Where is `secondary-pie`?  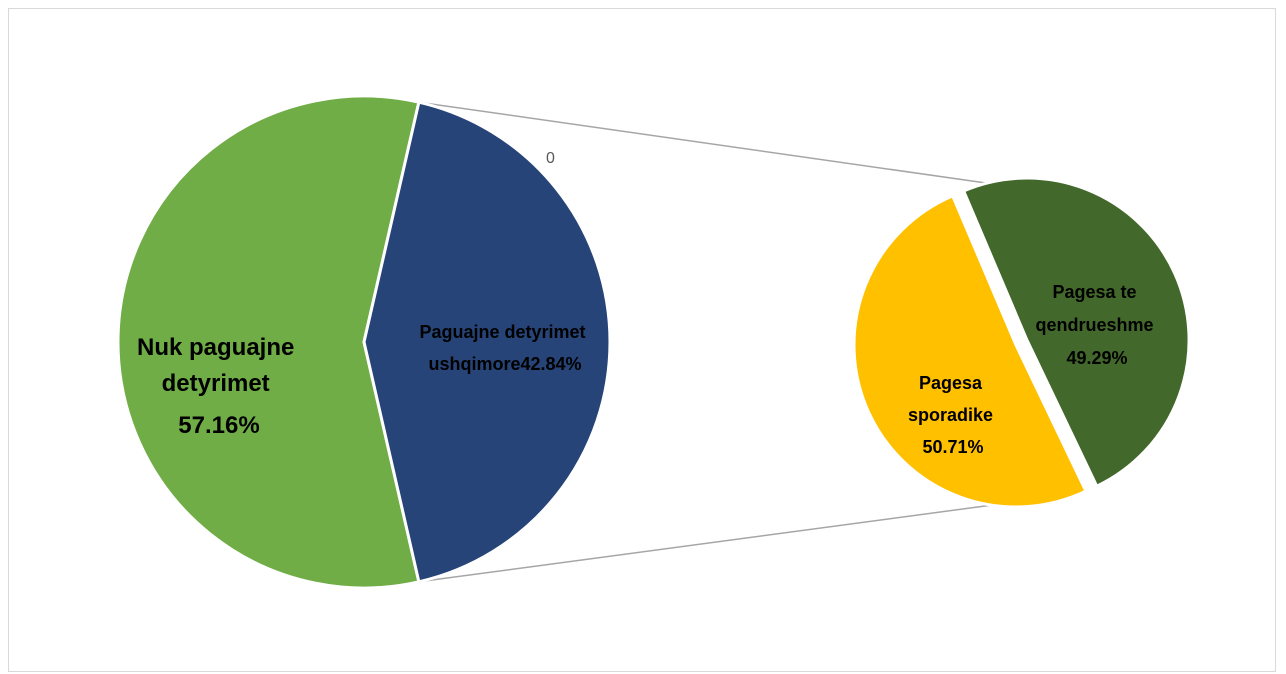 secondary-pie is located at coordinates (1021, 342).